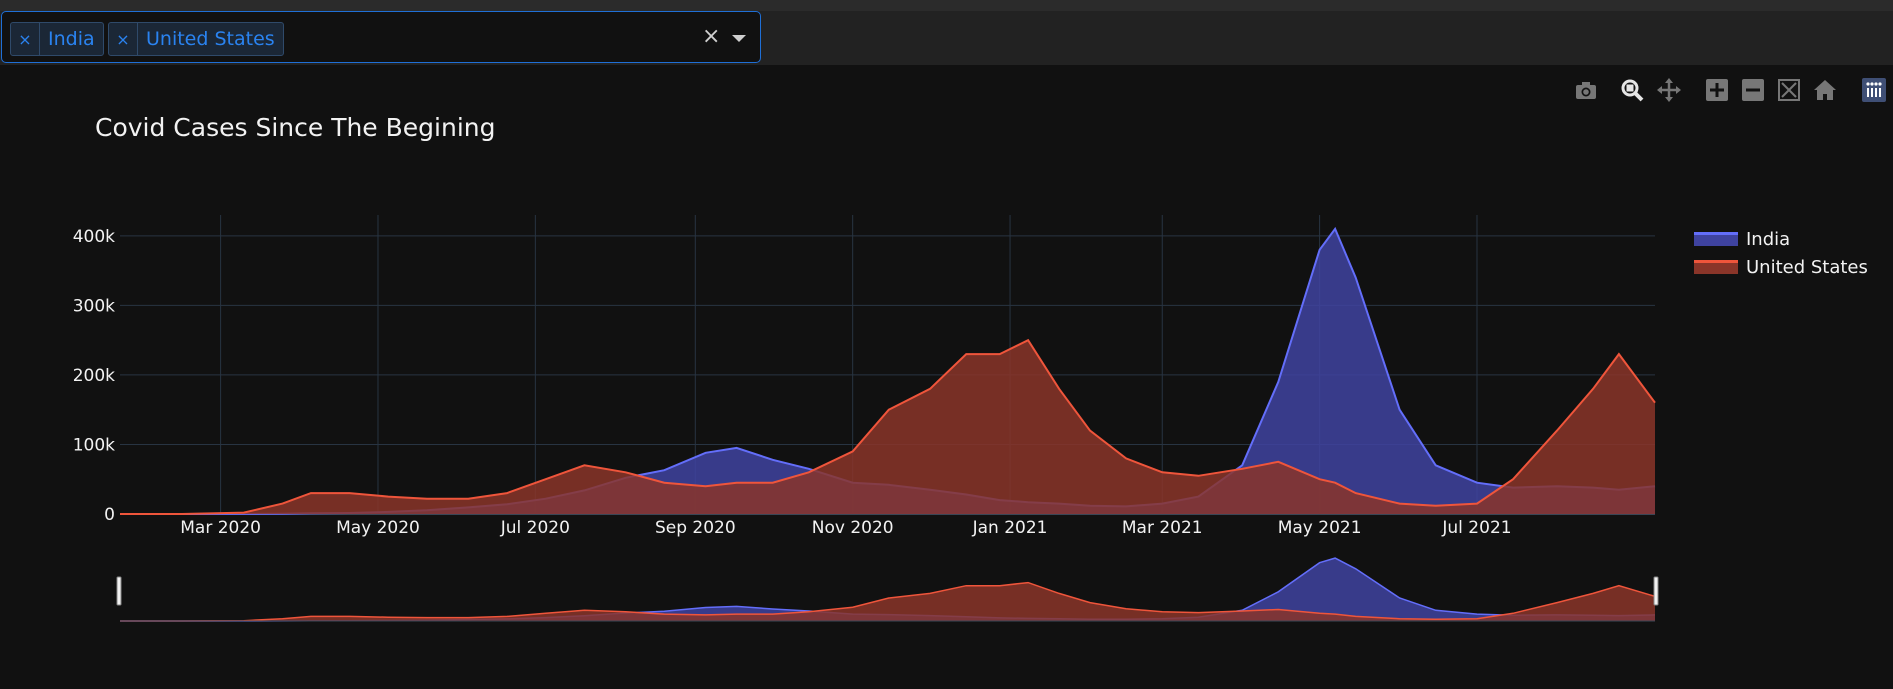 The height and width of the screenshot is (689, 1893). I want to click on chip-united-states: × United States, so click(196, 39).